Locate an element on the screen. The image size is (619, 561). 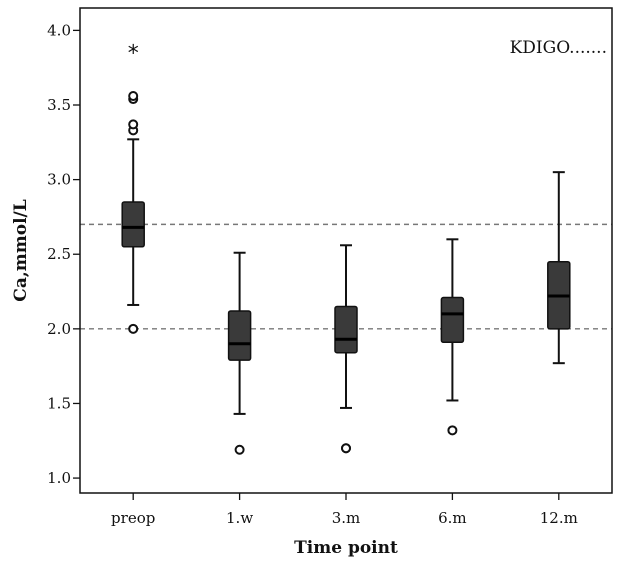
box-12.m is located at coordinates (559, 268).